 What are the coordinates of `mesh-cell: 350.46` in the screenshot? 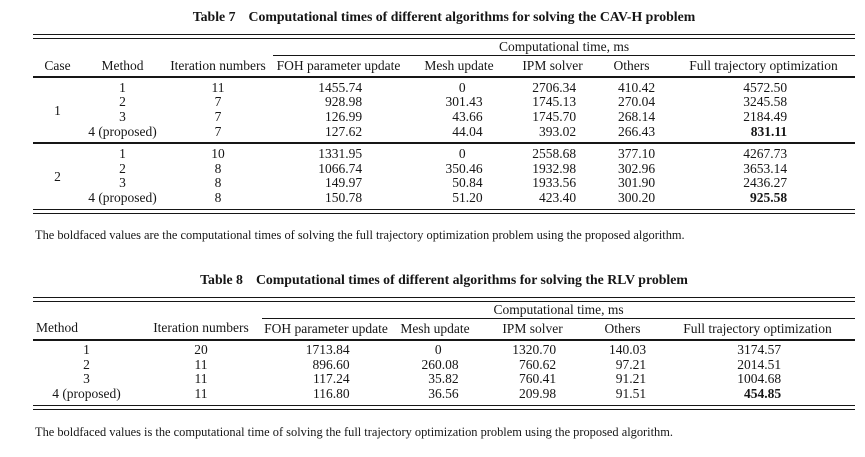 It's located at (459, 169).